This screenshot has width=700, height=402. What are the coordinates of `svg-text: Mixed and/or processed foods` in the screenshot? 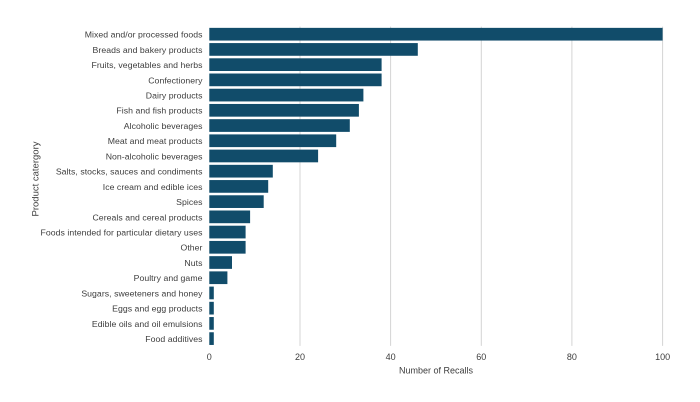 It's located at (144, 35).